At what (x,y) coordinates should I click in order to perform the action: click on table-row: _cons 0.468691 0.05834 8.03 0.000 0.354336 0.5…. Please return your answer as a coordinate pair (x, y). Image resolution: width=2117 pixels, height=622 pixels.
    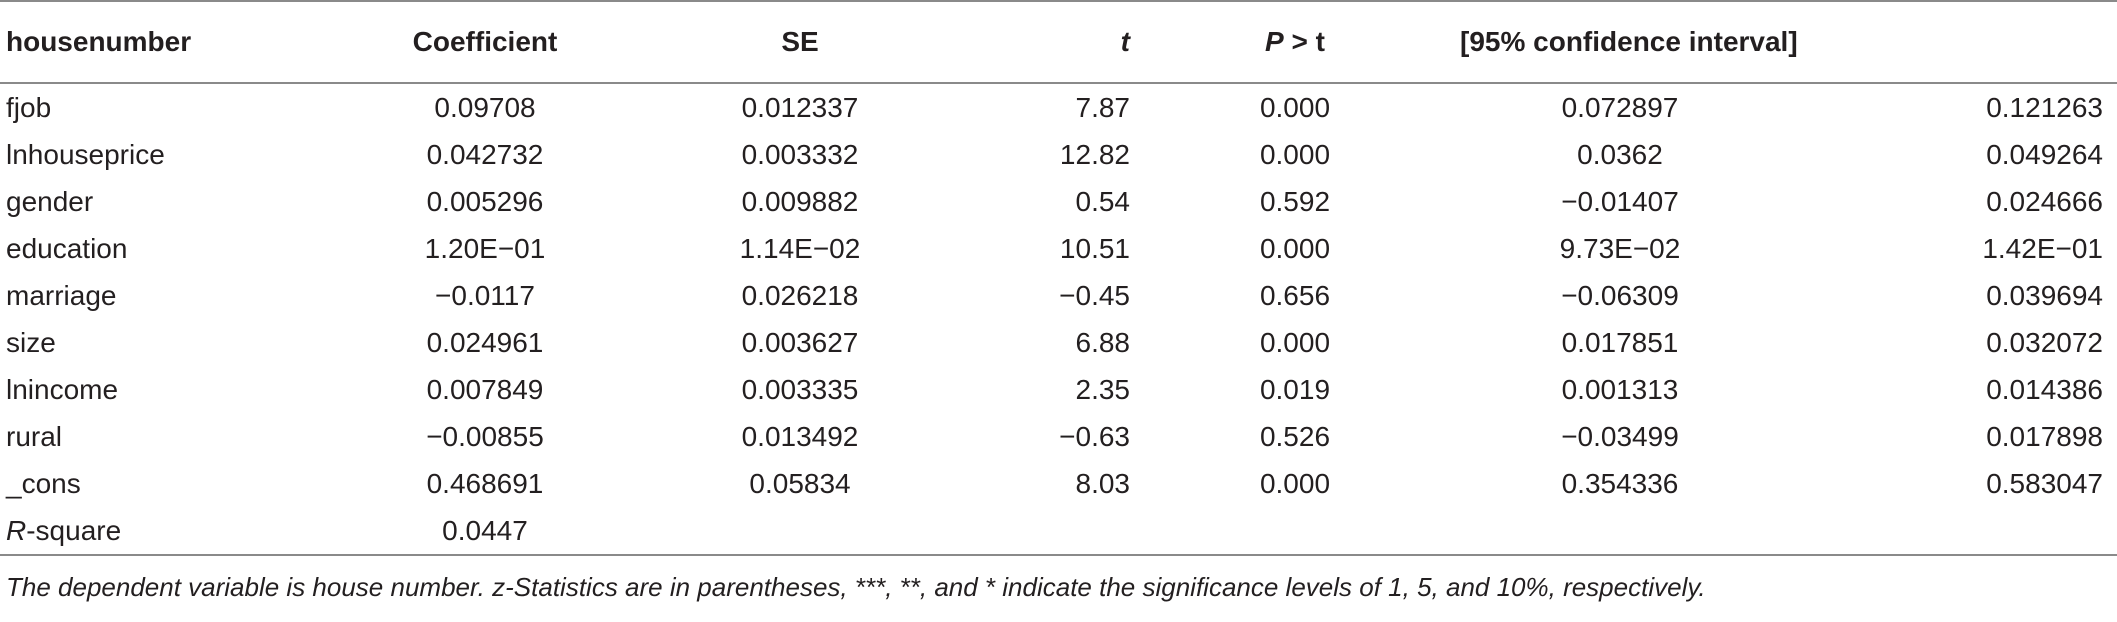
    Looking at the image, I should click on (1058, 483).